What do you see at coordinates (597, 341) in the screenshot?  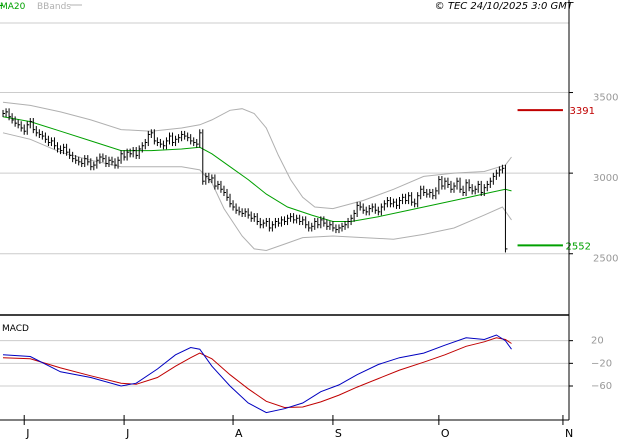 I see `macd-tick-label: 20` at bounding box center [597, 341].